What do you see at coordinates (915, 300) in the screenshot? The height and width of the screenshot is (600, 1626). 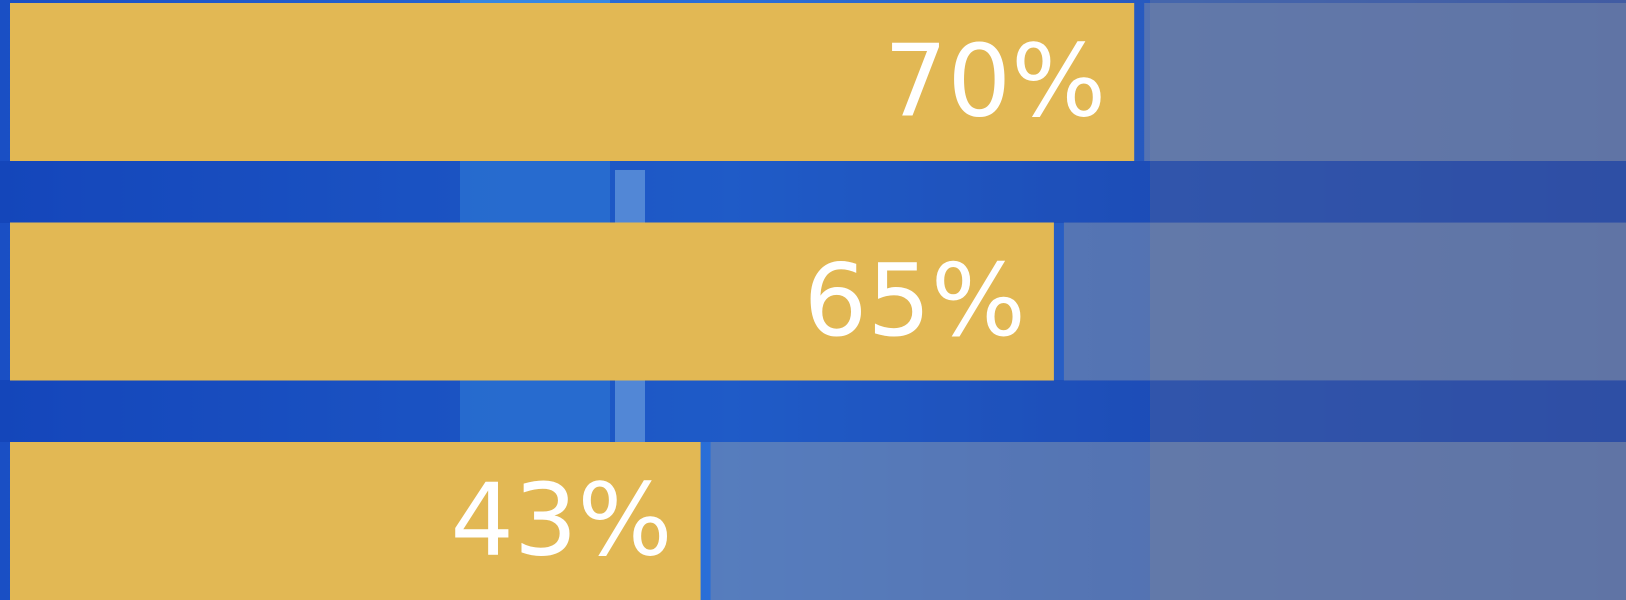 I see `data-label: 65%` at bounding box center [915, 300].